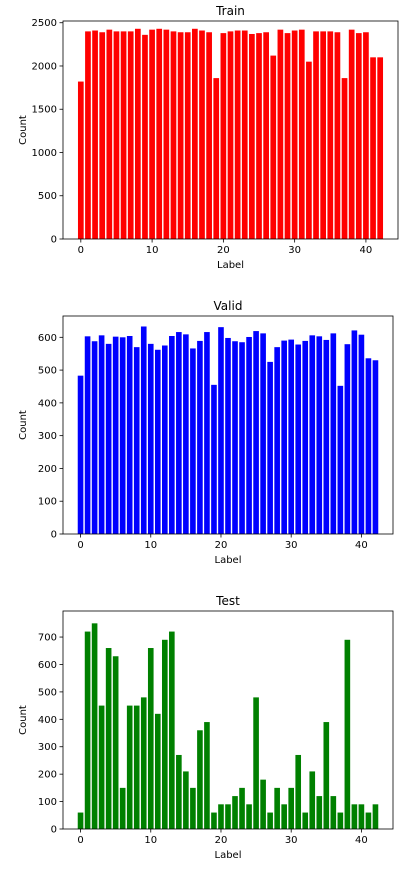  What do you see at coordinates (47, 436) in the screenshot?
I see `y-tick-label: 300` at bounding box center [47, 436].